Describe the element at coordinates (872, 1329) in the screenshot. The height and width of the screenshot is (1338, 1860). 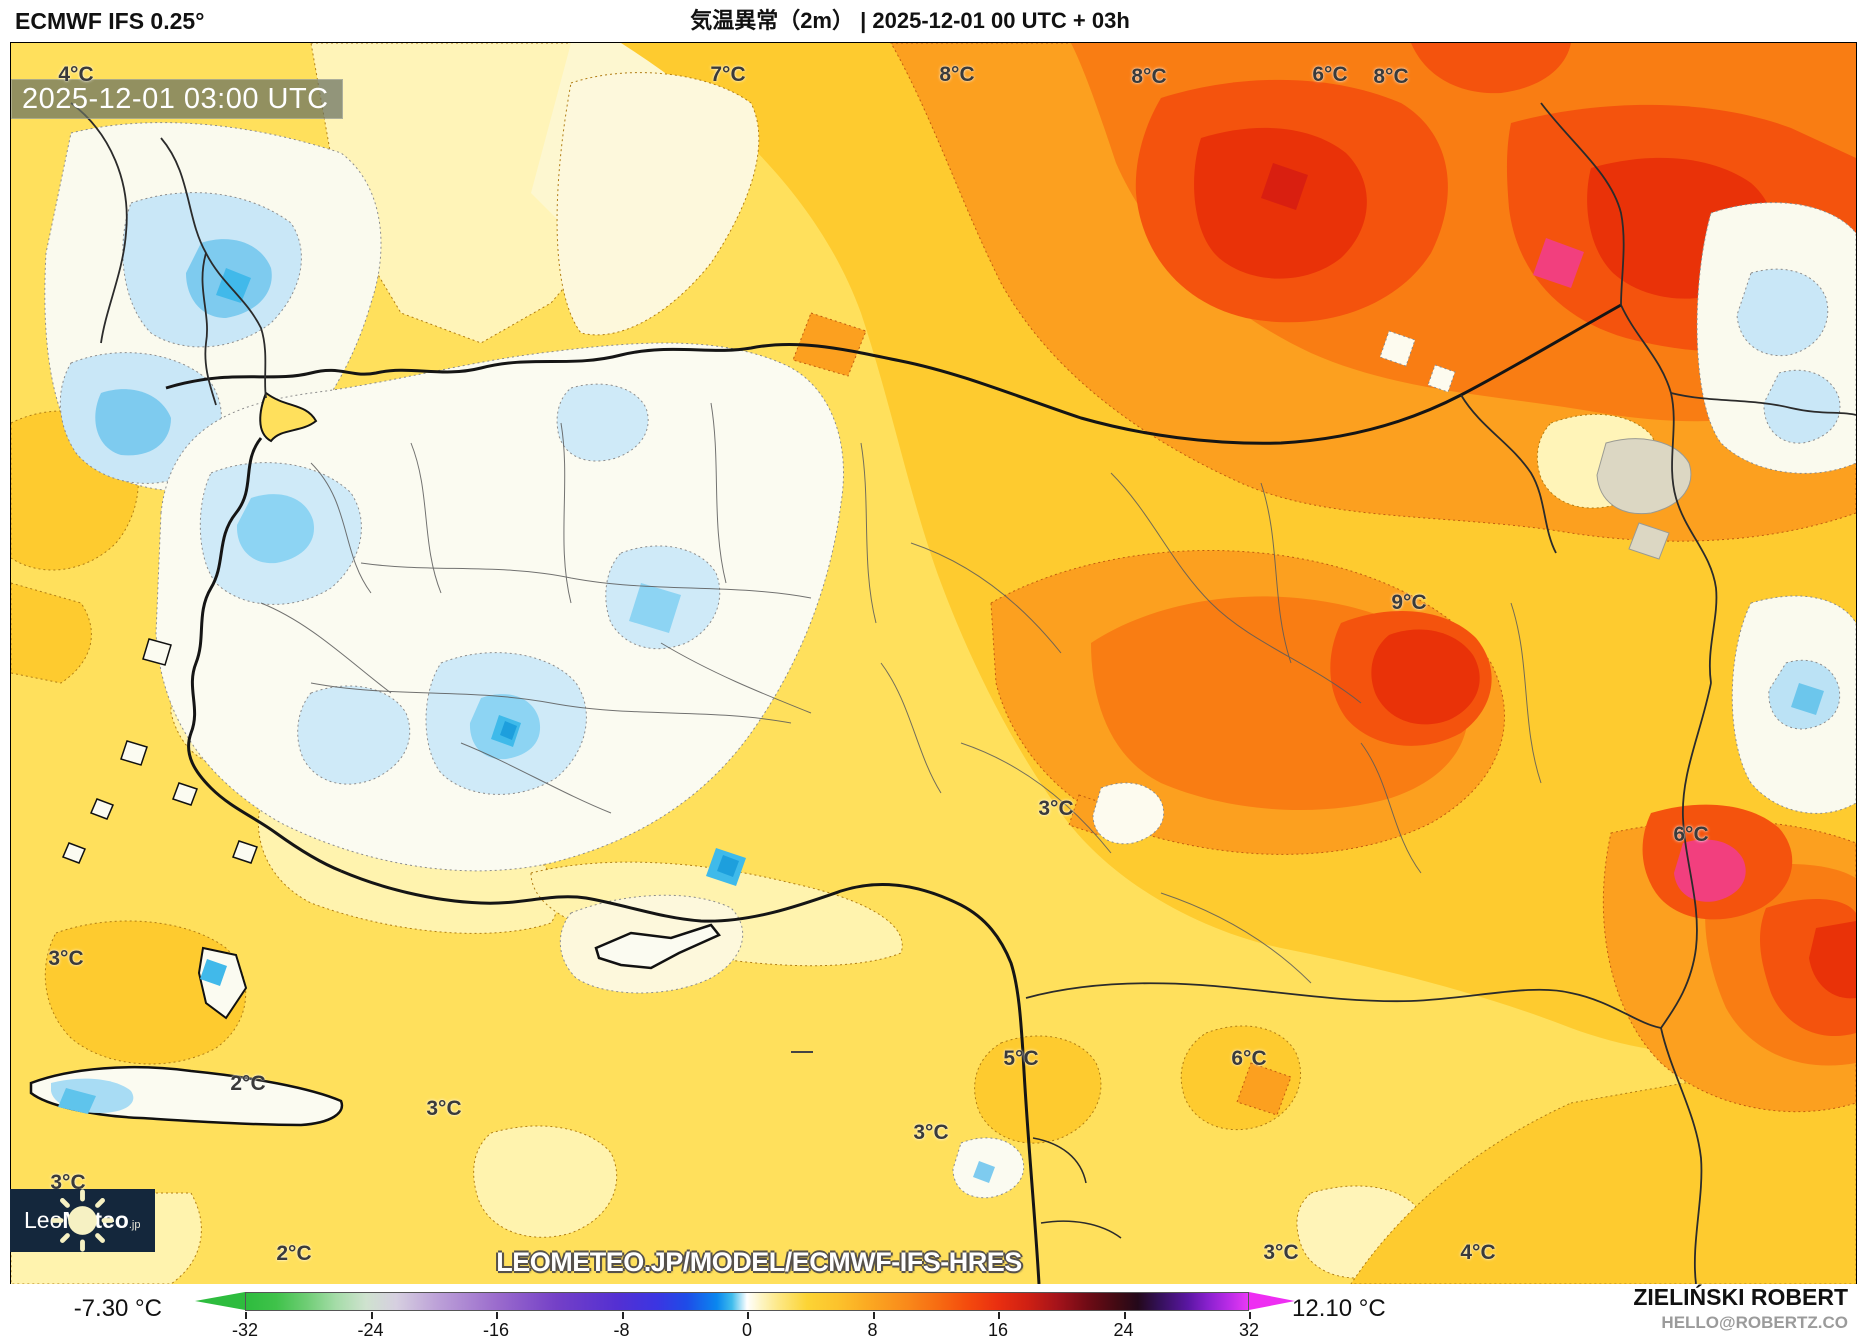
I see `colorbar-tick-label: 8` at that location.